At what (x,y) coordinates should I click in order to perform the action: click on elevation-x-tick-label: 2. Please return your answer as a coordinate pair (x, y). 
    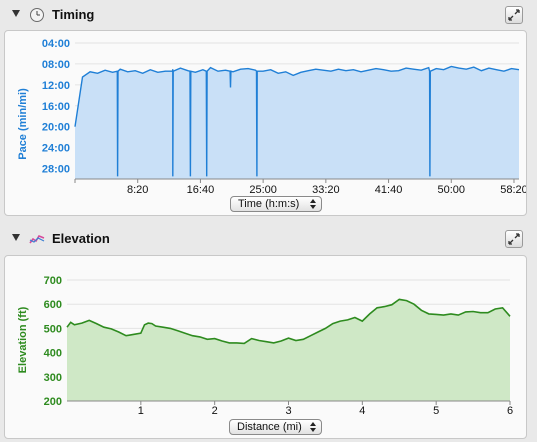
    Looking at the image, I should click on (215, 411).